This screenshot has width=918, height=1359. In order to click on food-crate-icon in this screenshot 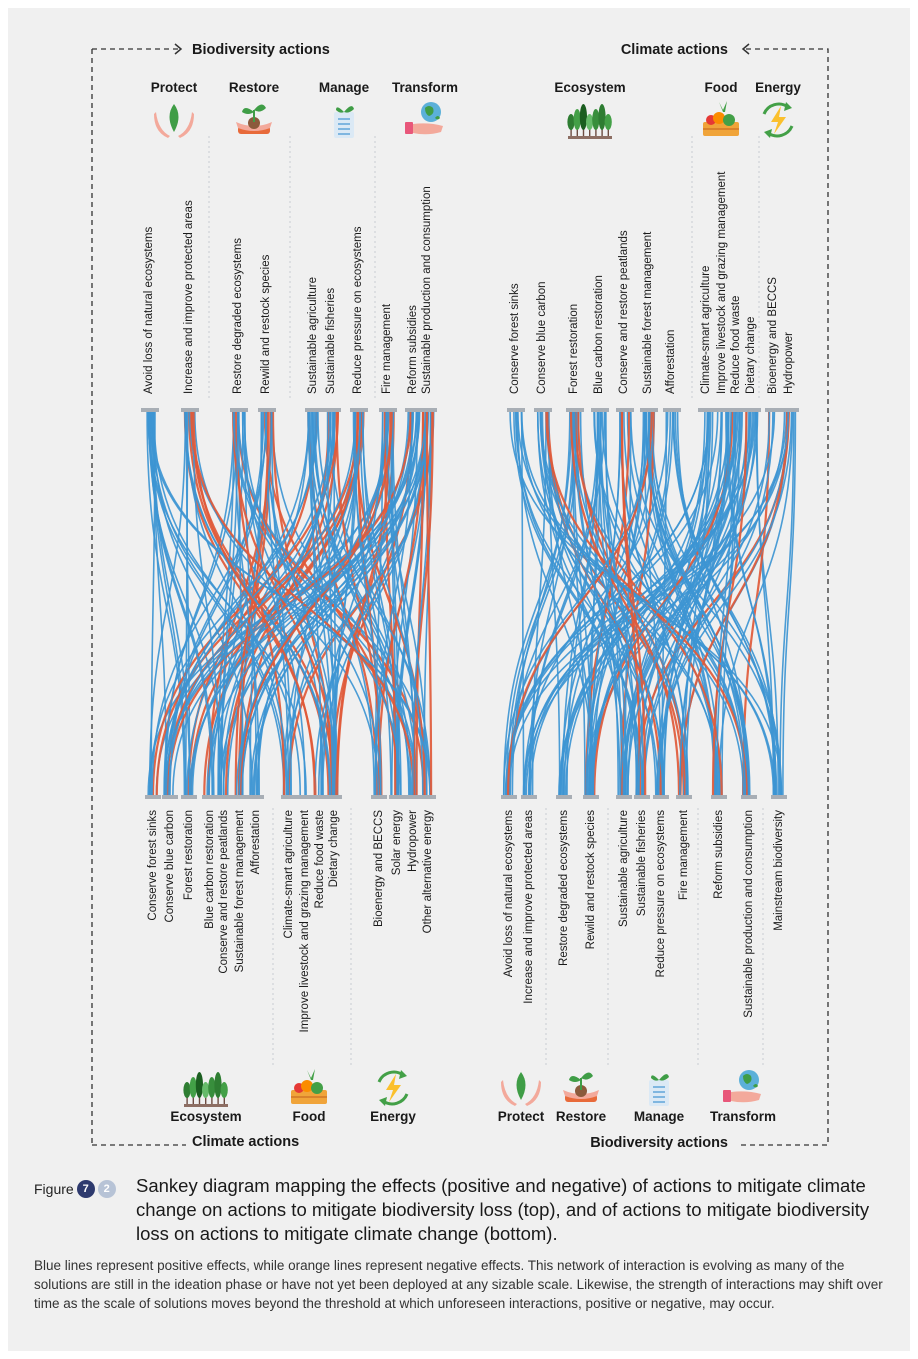, I will do `click(721, 118)`.